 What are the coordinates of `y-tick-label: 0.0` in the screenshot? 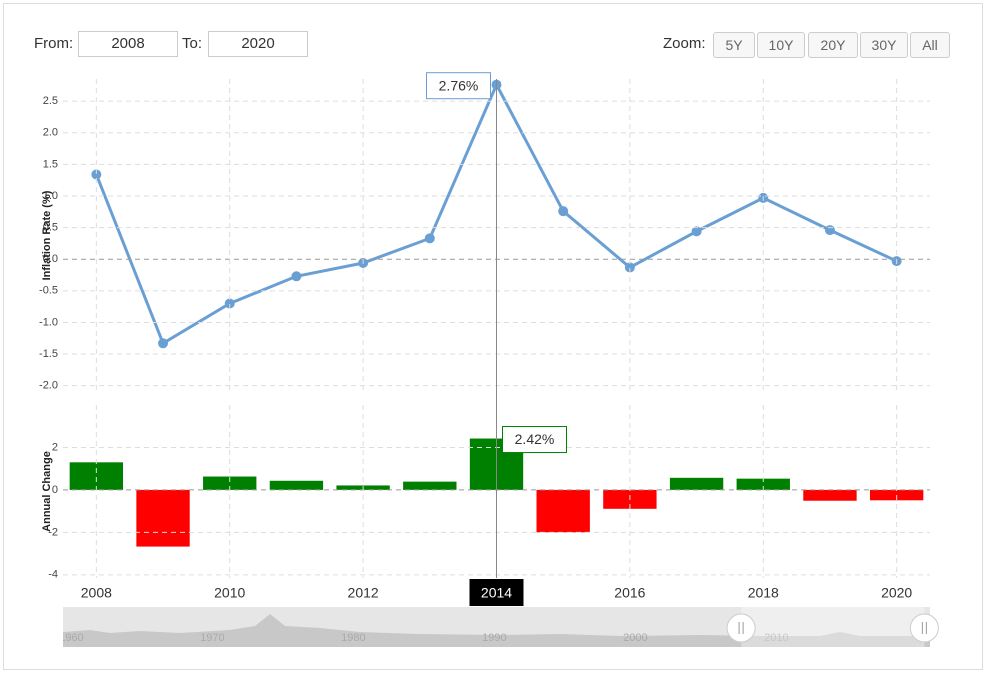 It's located at (50, 259).